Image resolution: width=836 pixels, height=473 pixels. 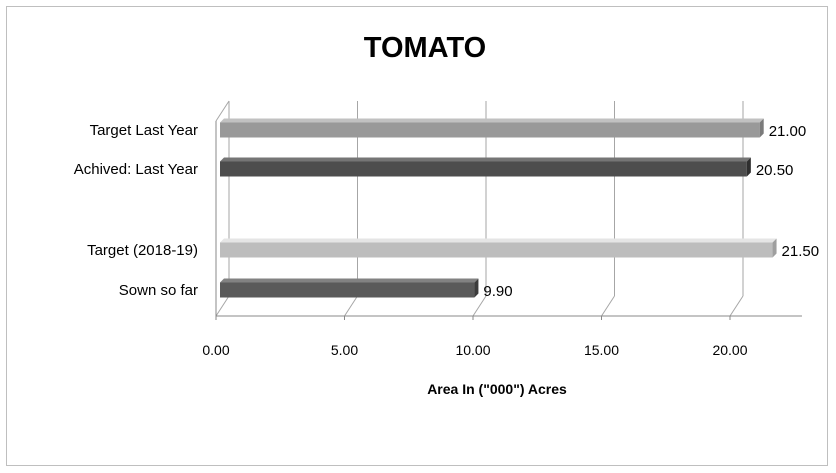 I want to click on category-label: Achived: Last Year, so click(x=136, y=169).